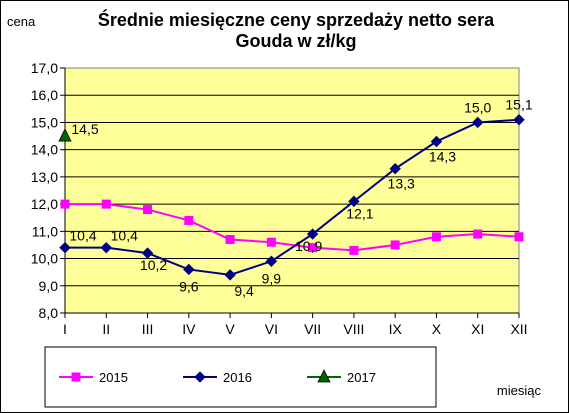 This screenshot has height=413, width=569. What do you see at coordinates (518, 105) in the screenshot?
I see `data-label-2016: 15,1` at bounding box center [518, 105].